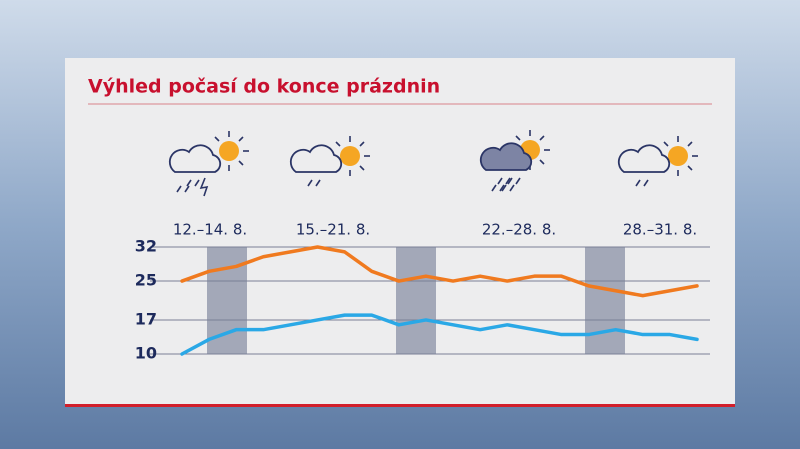  I want to click on shaded-bands, so click(416, 300).